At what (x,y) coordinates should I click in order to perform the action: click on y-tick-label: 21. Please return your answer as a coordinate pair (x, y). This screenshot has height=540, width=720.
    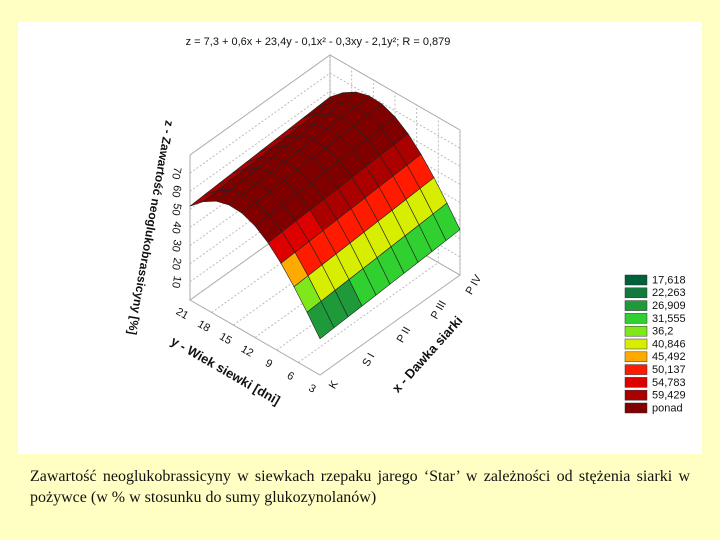
    Looking at the image, I should click on (182, 314).